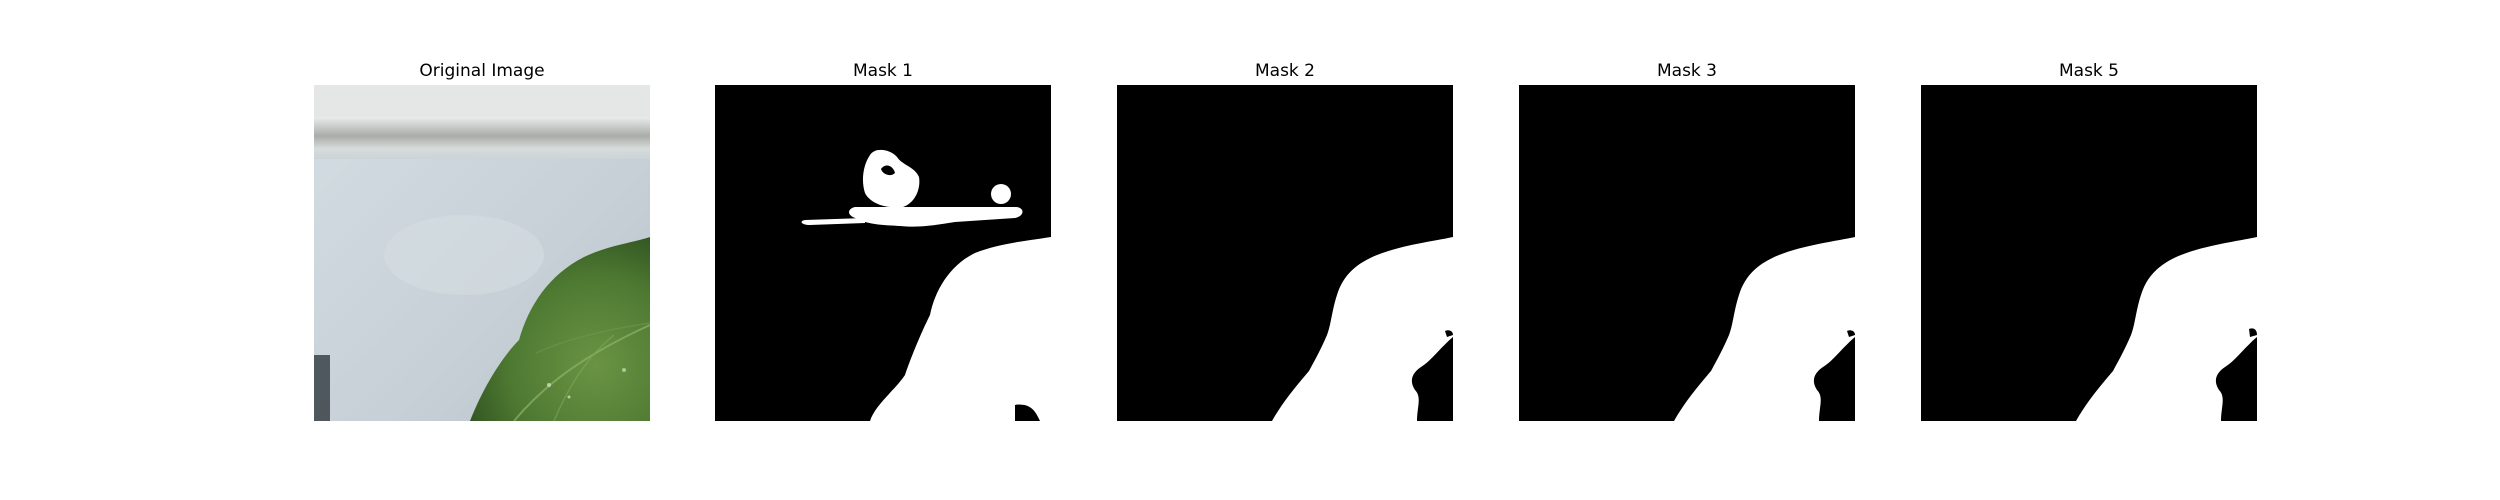  What do you see at coordinates (883, 253) in the screenshot?
I see `mask-1-image` at bounding box center [883, 253].